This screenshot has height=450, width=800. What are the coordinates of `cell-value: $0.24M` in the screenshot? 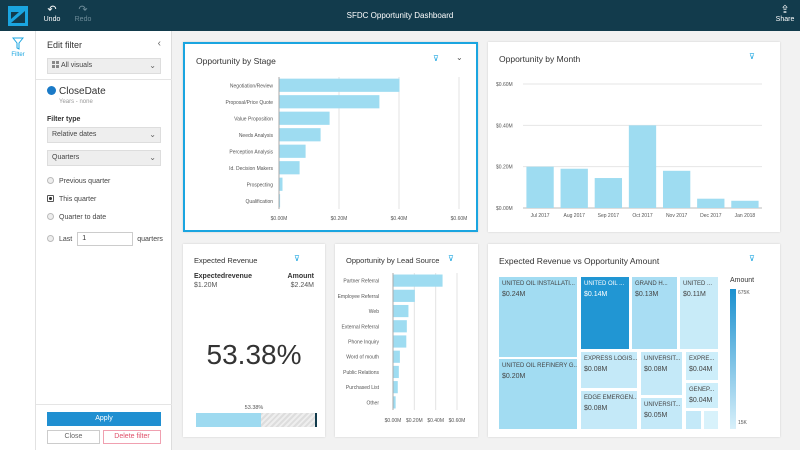 It's located at (514, 294).